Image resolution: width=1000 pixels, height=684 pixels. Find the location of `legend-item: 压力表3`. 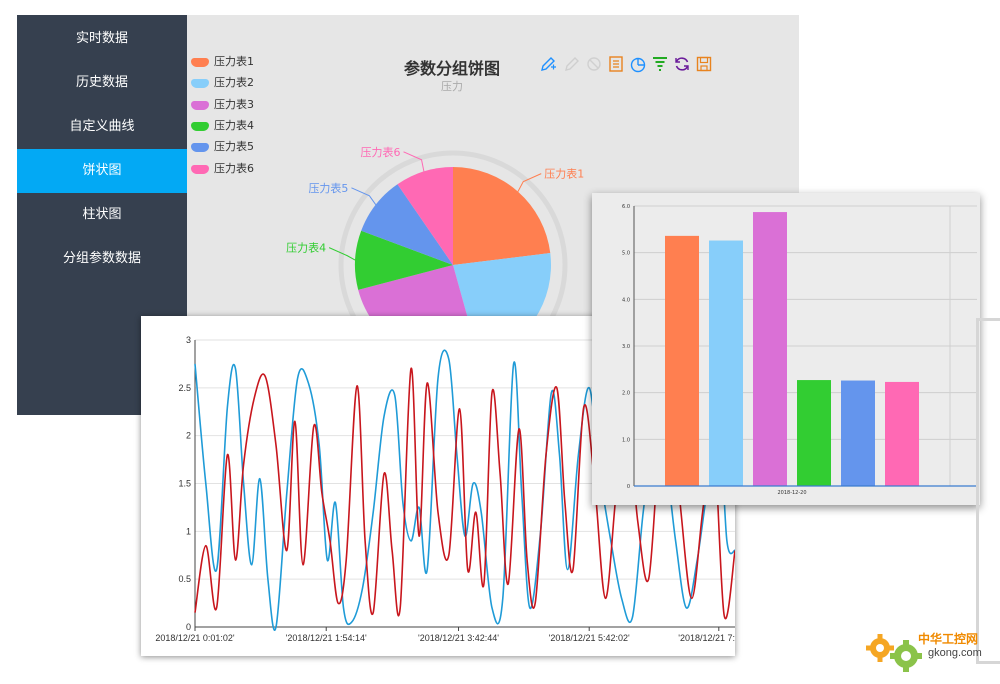

legend-item: 压力表3 is located at coordinates (222, 105).